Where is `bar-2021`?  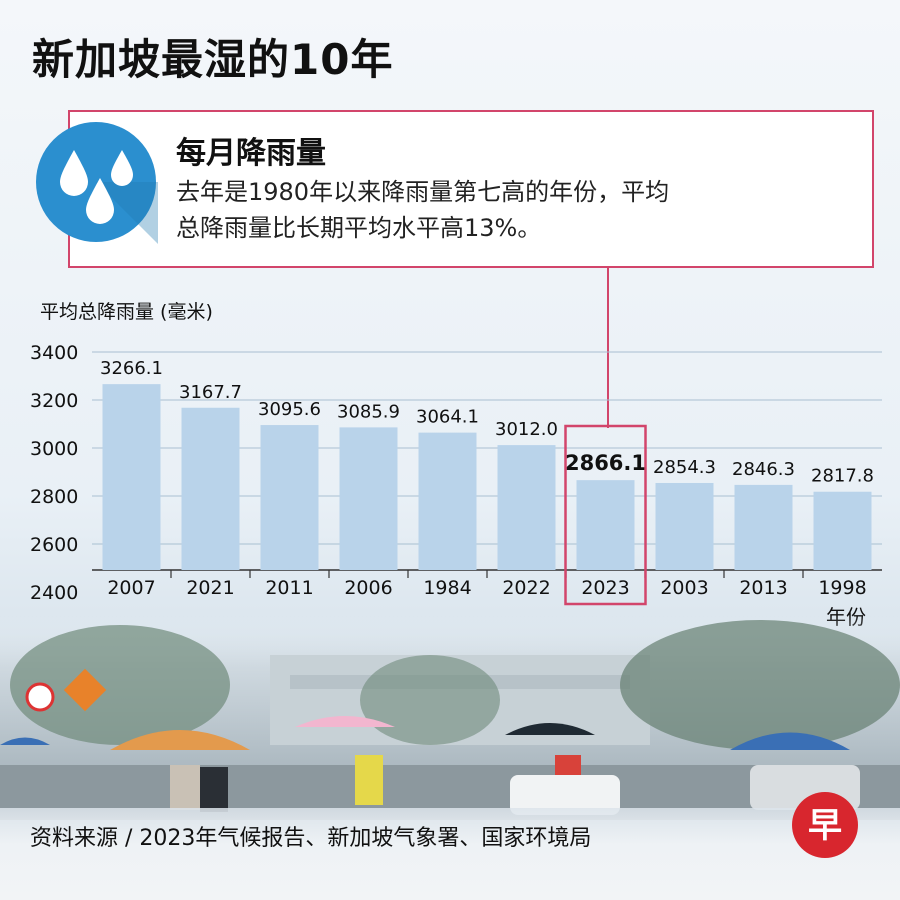
bar-2021 is located at coordinates (210, 488).